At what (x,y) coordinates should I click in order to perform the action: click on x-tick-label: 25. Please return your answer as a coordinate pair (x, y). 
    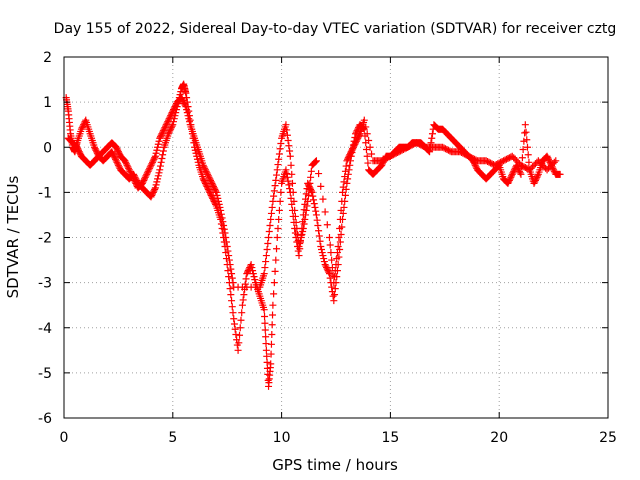
    Looking at the image, I should click on (608, 438).